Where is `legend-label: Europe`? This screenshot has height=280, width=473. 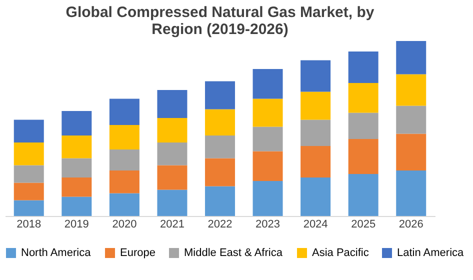 legend-label: Europe is located at coordinates (138, 253).